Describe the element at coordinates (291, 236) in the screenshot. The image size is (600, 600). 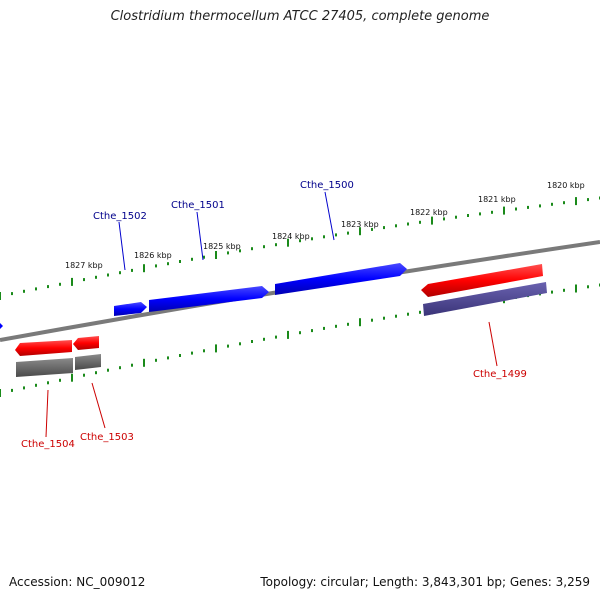
I see `kbp-label: 1824 kbp` at that location.